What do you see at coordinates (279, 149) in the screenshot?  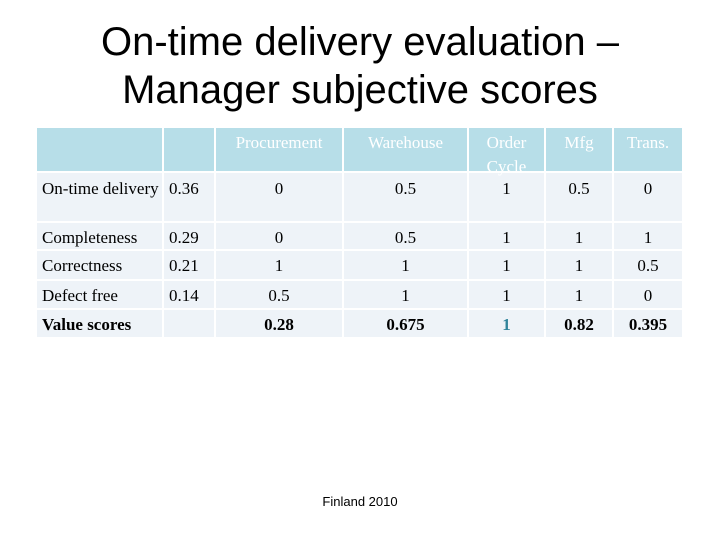 I see `column-header: Procurement` at bounding box center [279, 149].